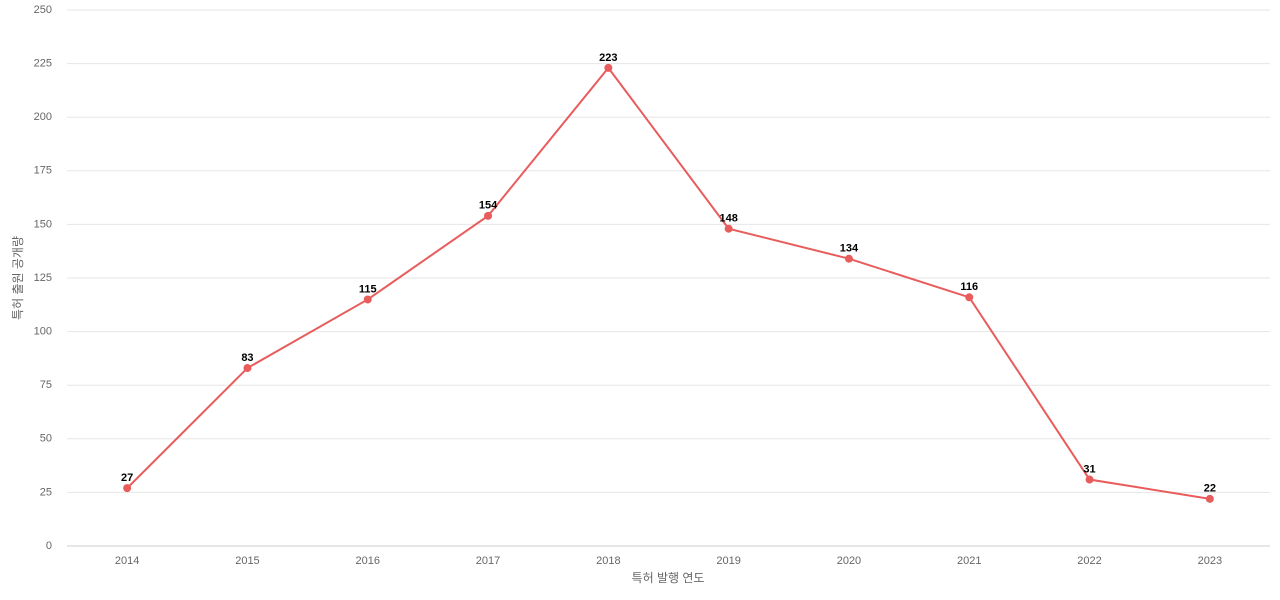 This screenshot has height=600, width=1280. Describe the element at coordinates (728, 219) in the screenshot. I see `data-label: 148` at that location.